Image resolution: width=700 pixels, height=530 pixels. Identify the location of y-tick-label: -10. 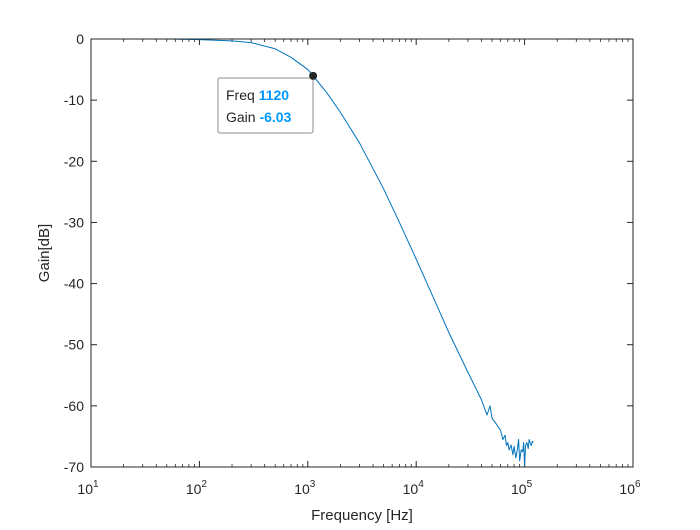
(74, 100).